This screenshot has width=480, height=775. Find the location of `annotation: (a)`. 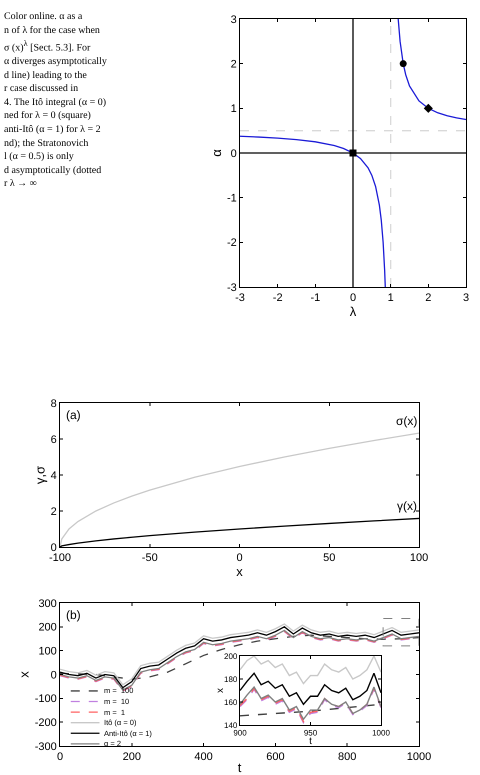

annotation: (a) is located at coordinates (73, 415).